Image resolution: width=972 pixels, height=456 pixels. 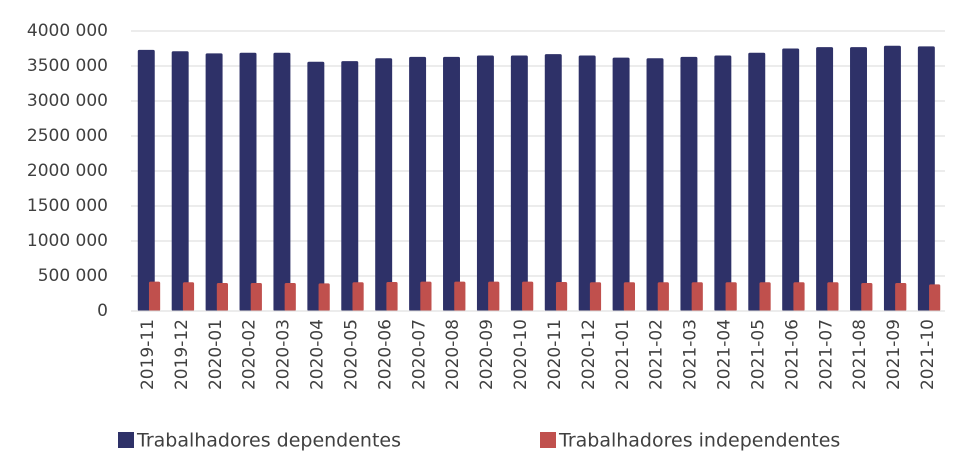 What do you see at coordinates (928, 354) in the screenshot?
I see `x-tick-label: 2021-10` at bounding box center [928, 354].